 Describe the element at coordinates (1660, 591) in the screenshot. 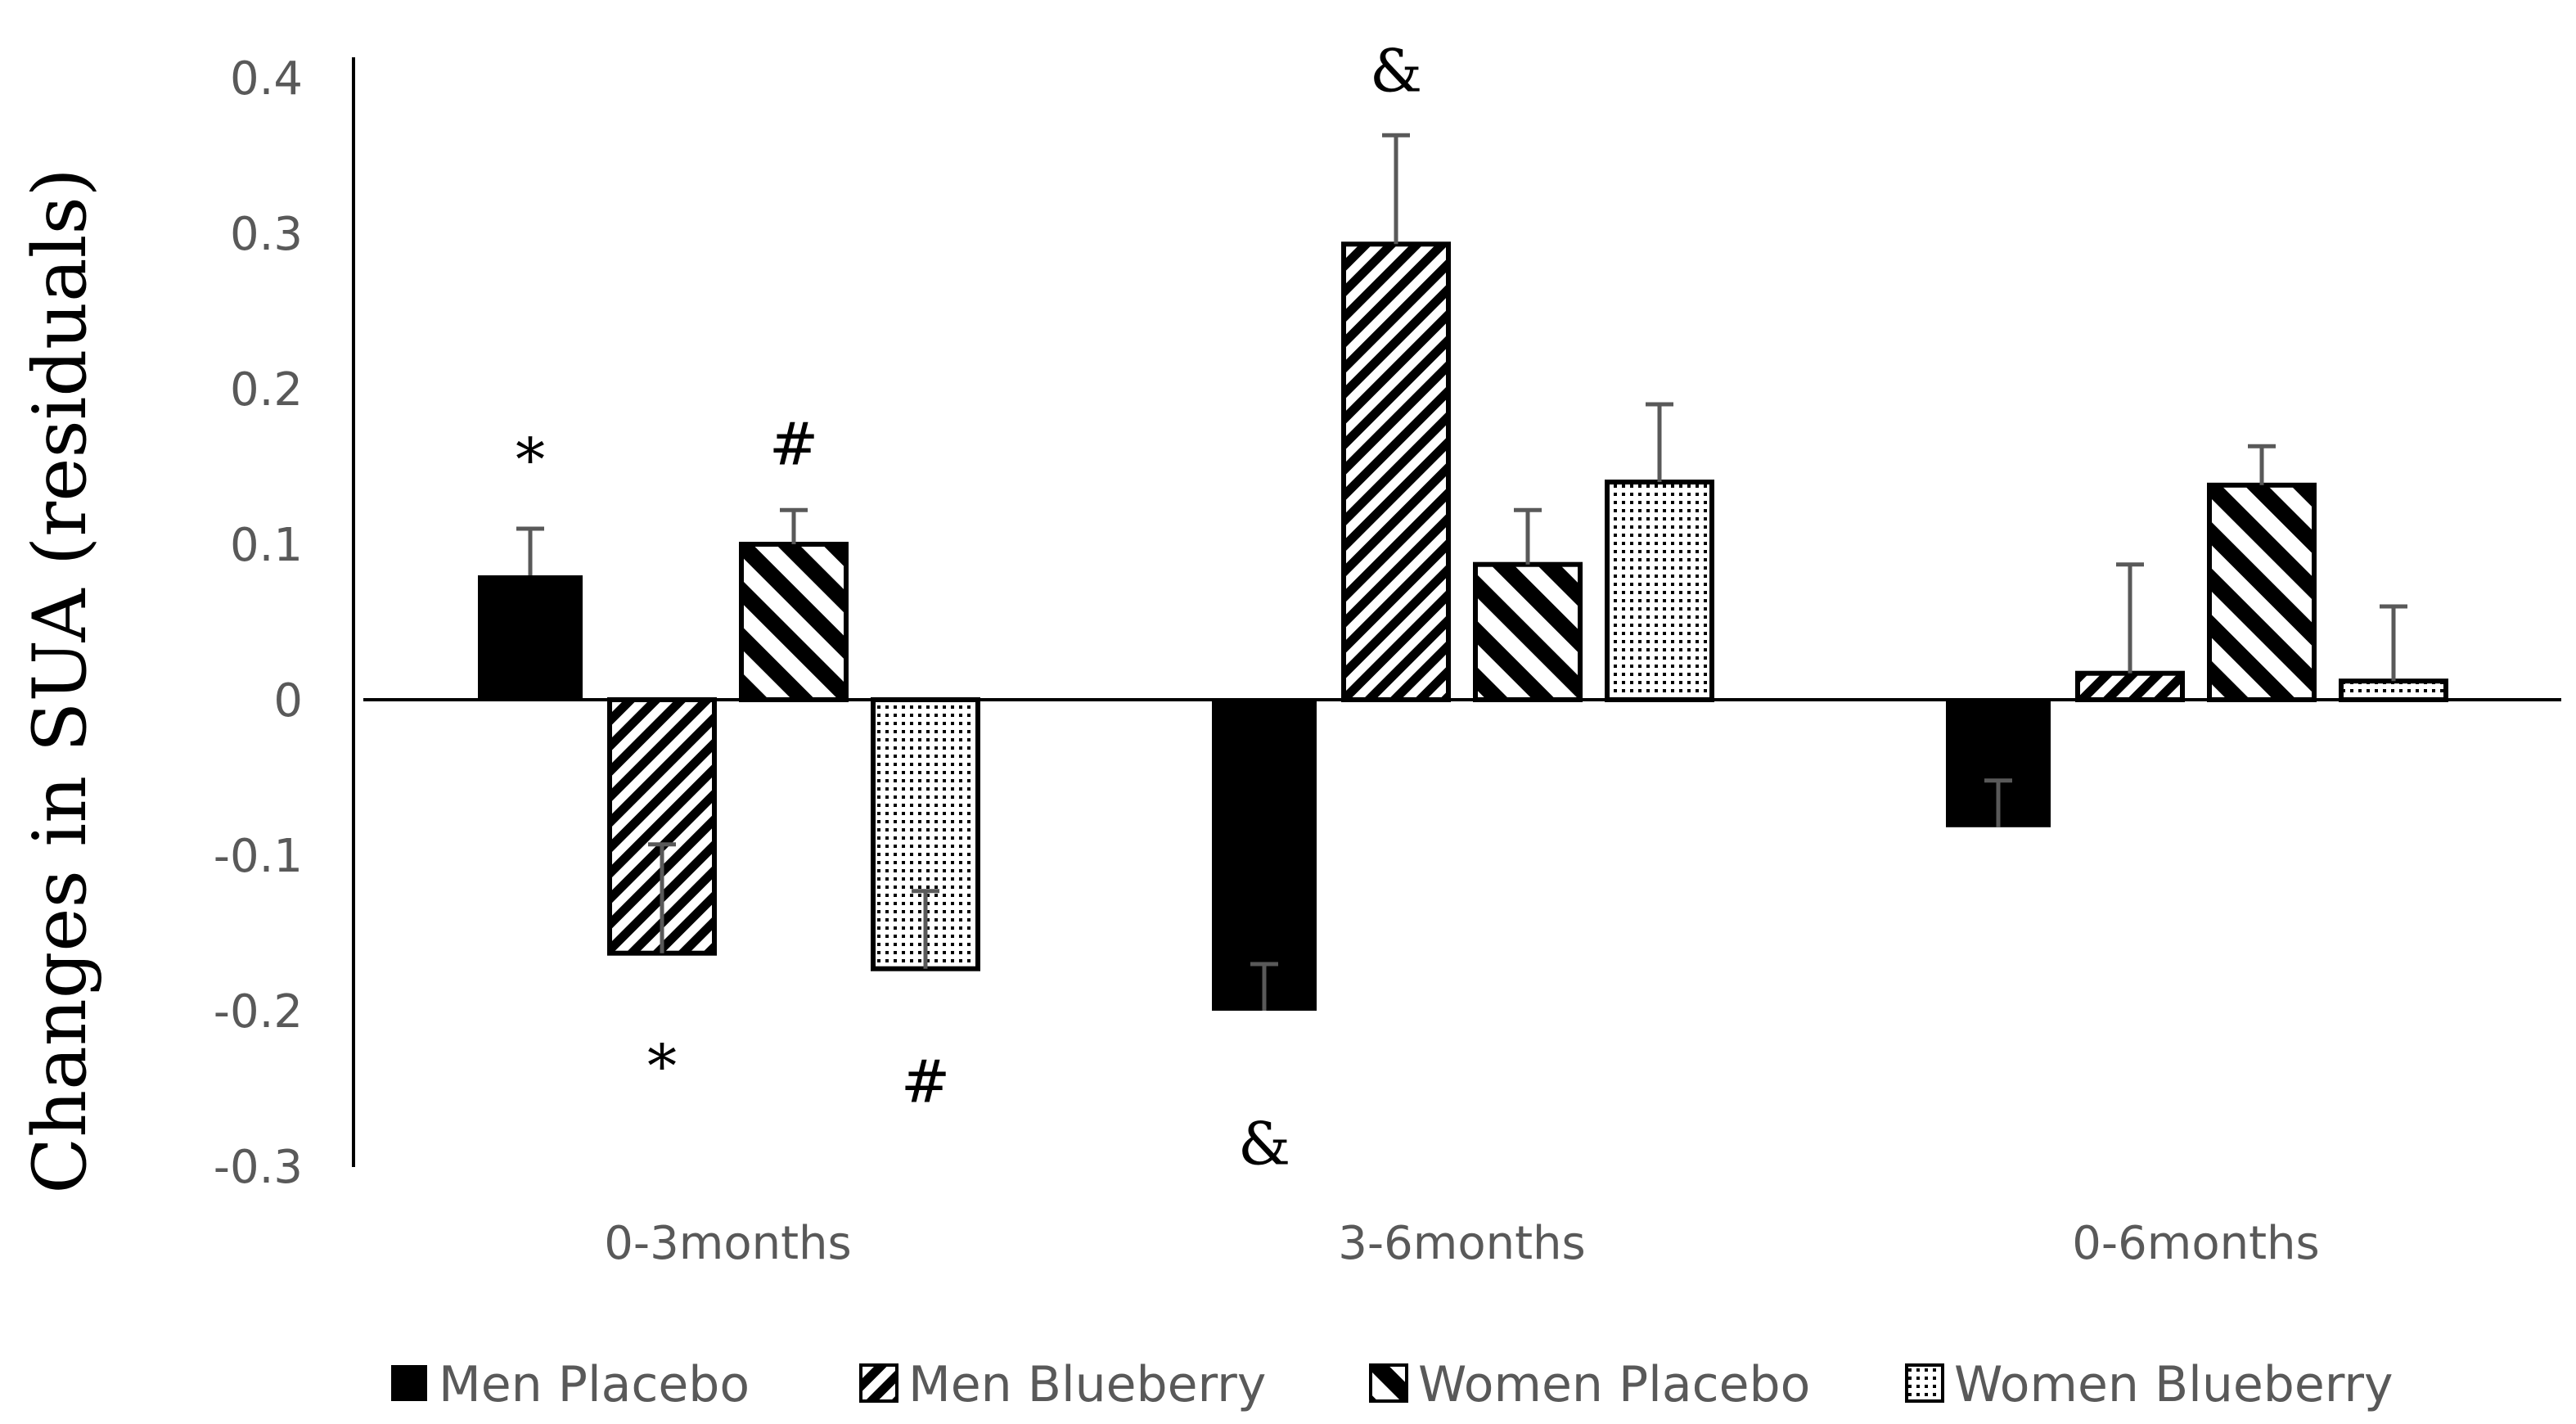

I see `bar-women-blueberry-3-6months` at that location.